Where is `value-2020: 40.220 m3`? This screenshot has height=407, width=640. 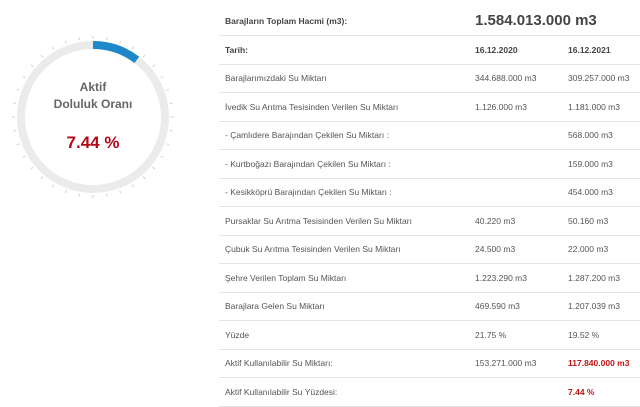 value-2020: 40.220 m3 is located at coordinates (515, 221).